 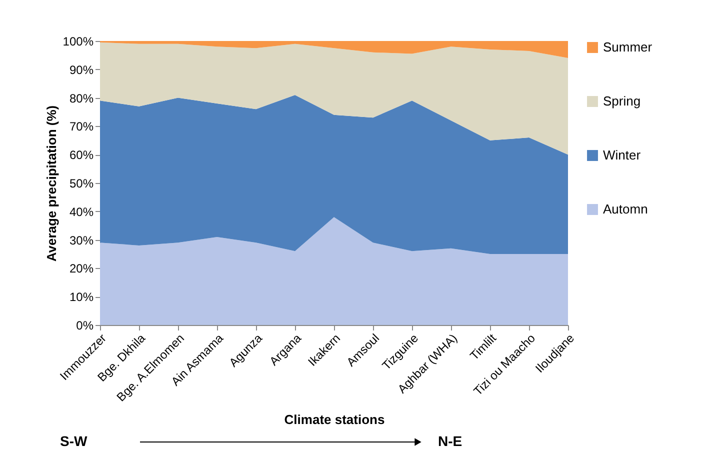 I want to click on legend-label: Summer, so click(x=628, y=47).